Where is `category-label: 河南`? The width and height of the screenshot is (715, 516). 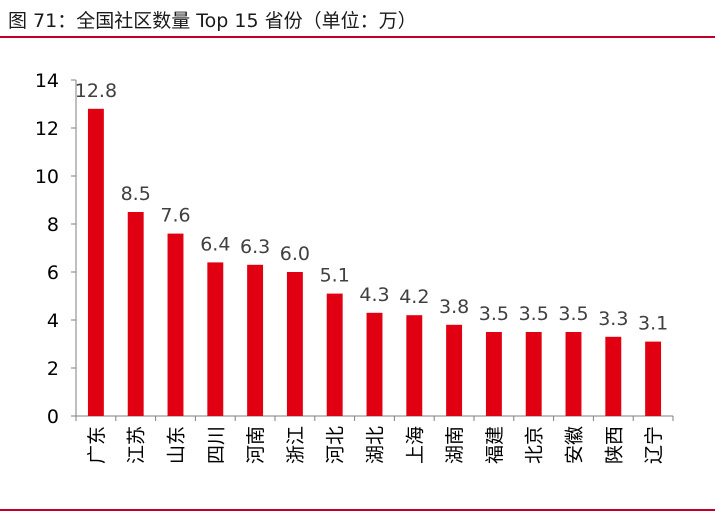 category-label: 河南 is located at coordinates (256, 445).